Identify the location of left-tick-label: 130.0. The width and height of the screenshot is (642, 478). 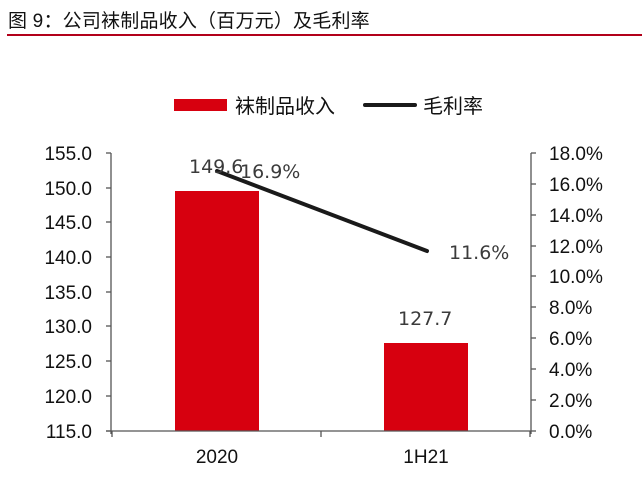
(68, 327).